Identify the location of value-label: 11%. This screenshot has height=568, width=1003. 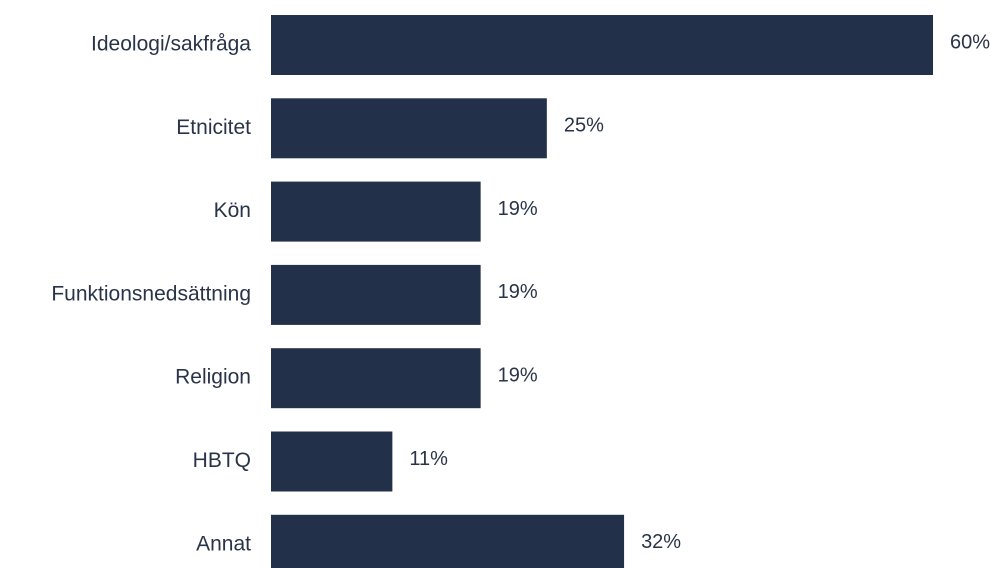
(428, 459).